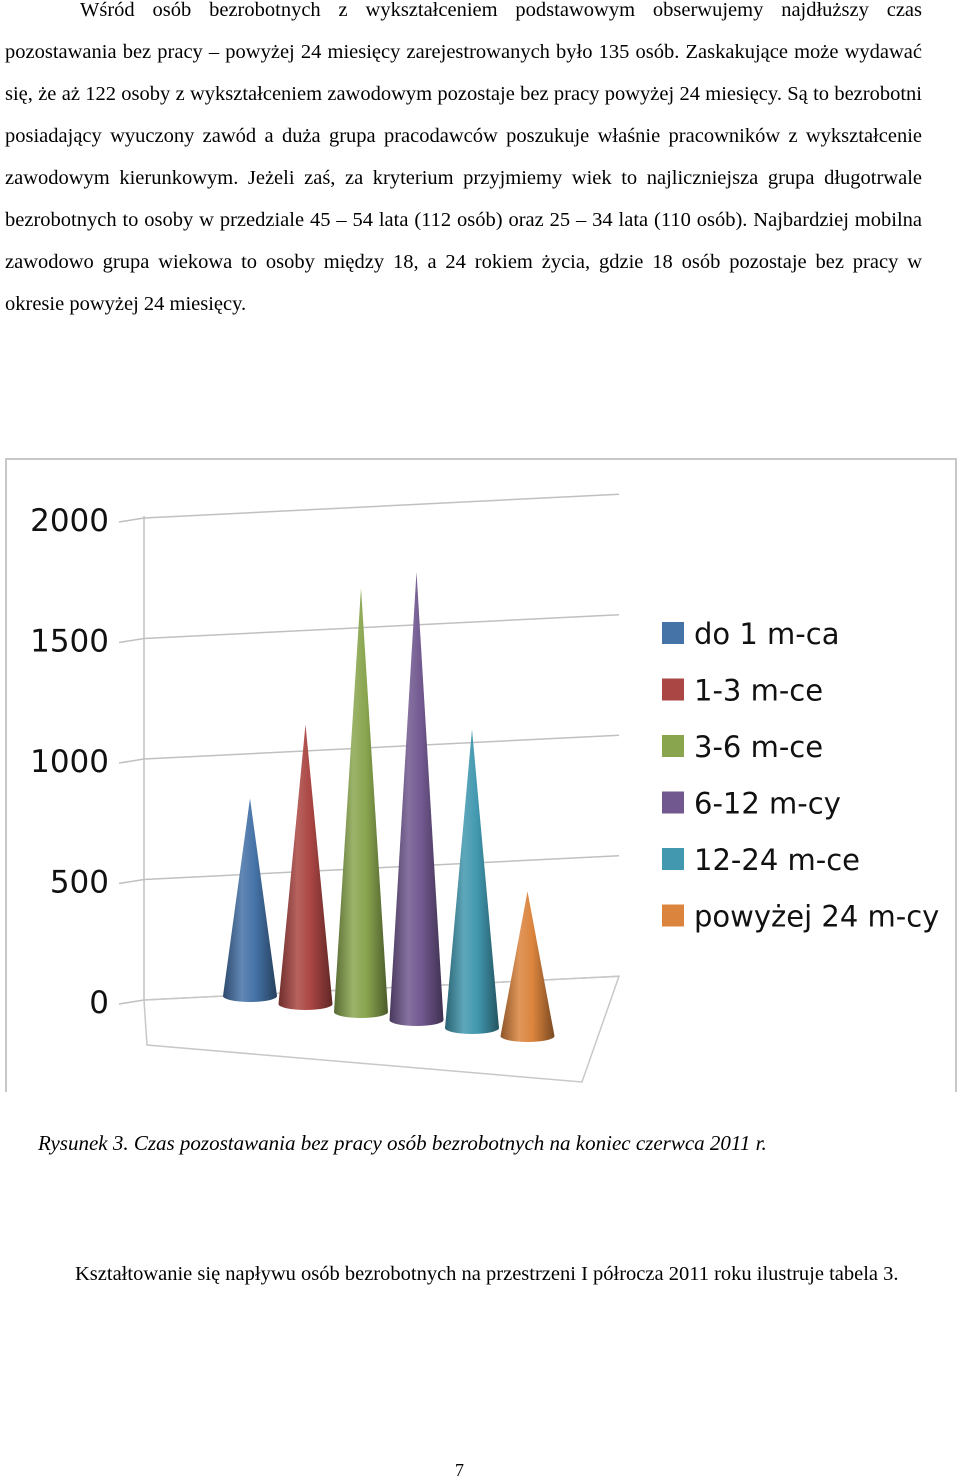 The height and width of the screenshot is (1481, 960). What do you see at coordinates (766, 634) in the screenshot?
I see `legend-label: do 1 m-ca` at bounding box center [766, 634].